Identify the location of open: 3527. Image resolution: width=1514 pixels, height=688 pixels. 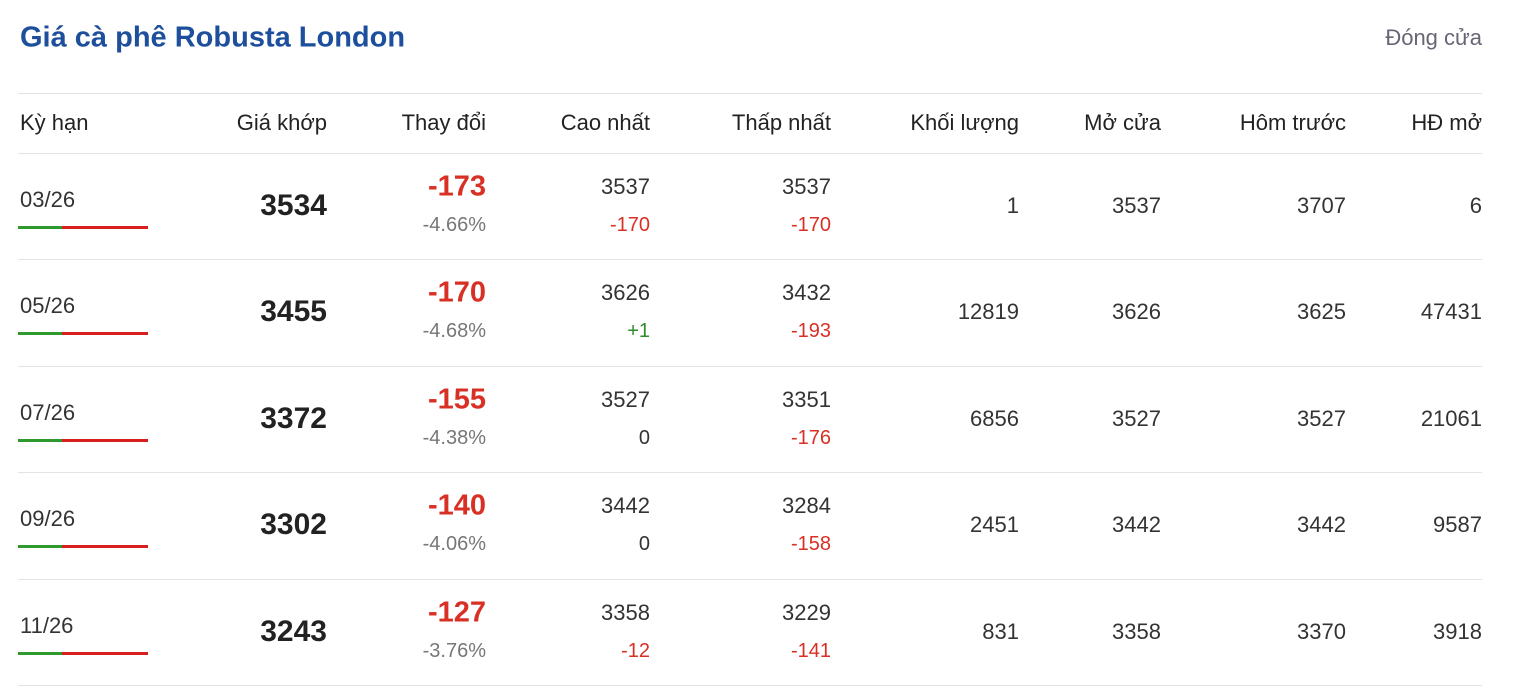
(1136, 418).